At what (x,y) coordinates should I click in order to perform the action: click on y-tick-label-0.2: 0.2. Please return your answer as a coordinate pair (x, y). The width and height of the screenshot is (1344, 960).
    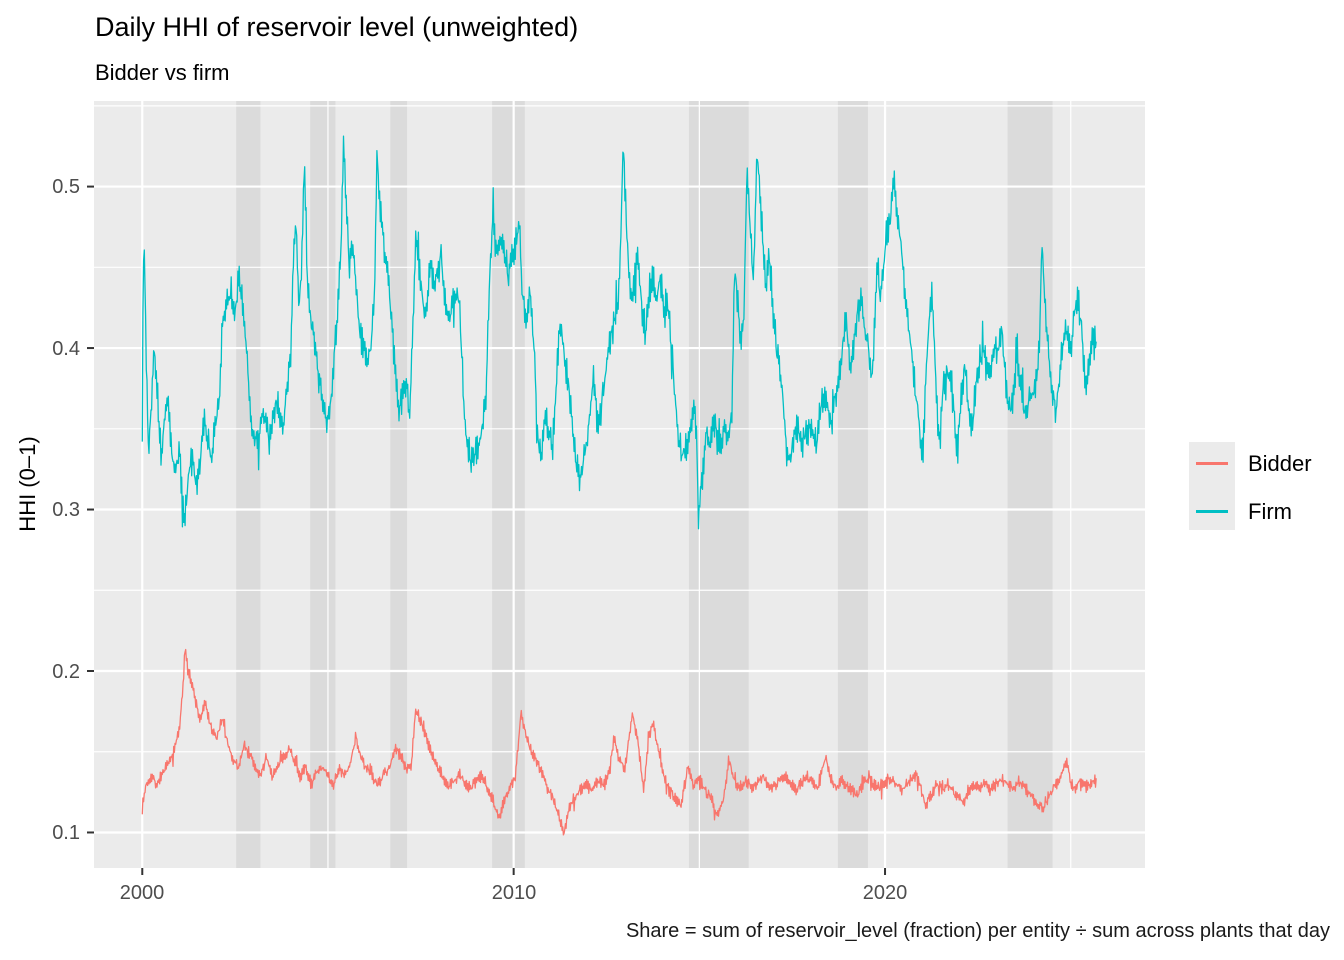
    Looking at the image, I should click on (66, 672).